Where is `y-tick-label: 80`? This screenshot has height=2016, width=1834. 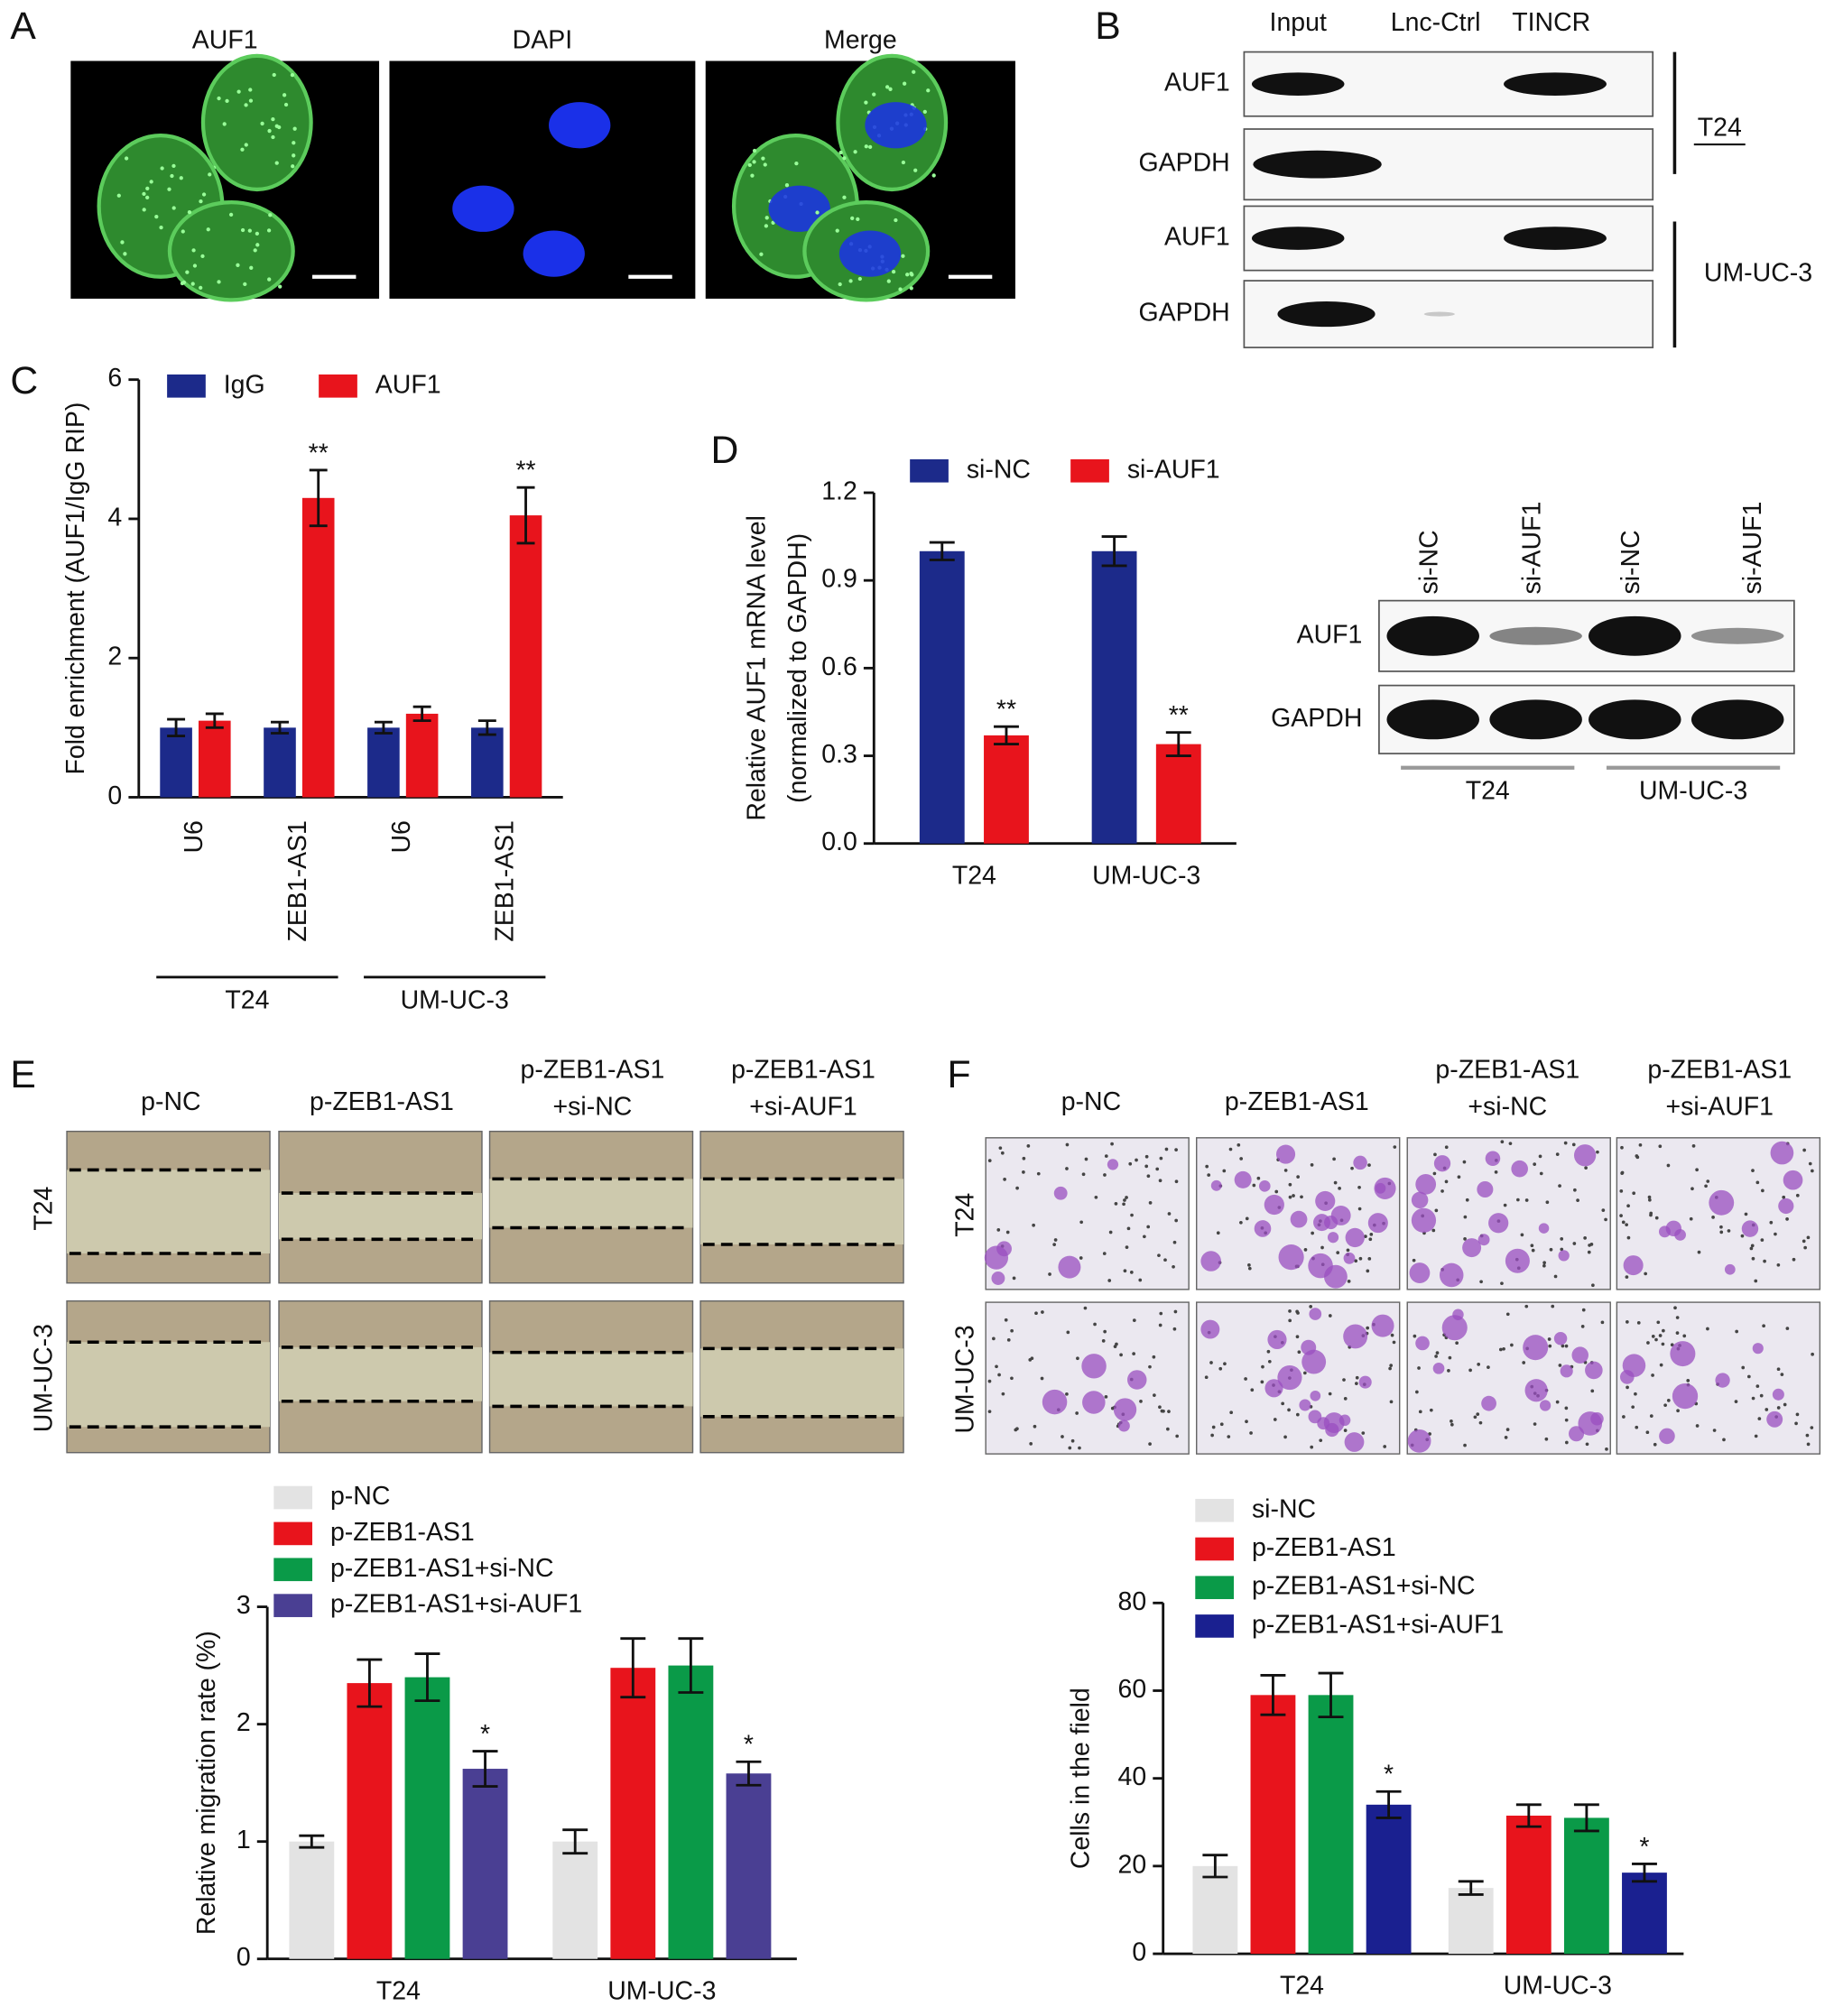
y-tick-label: 80 is located at coordinates (1132, 1601).